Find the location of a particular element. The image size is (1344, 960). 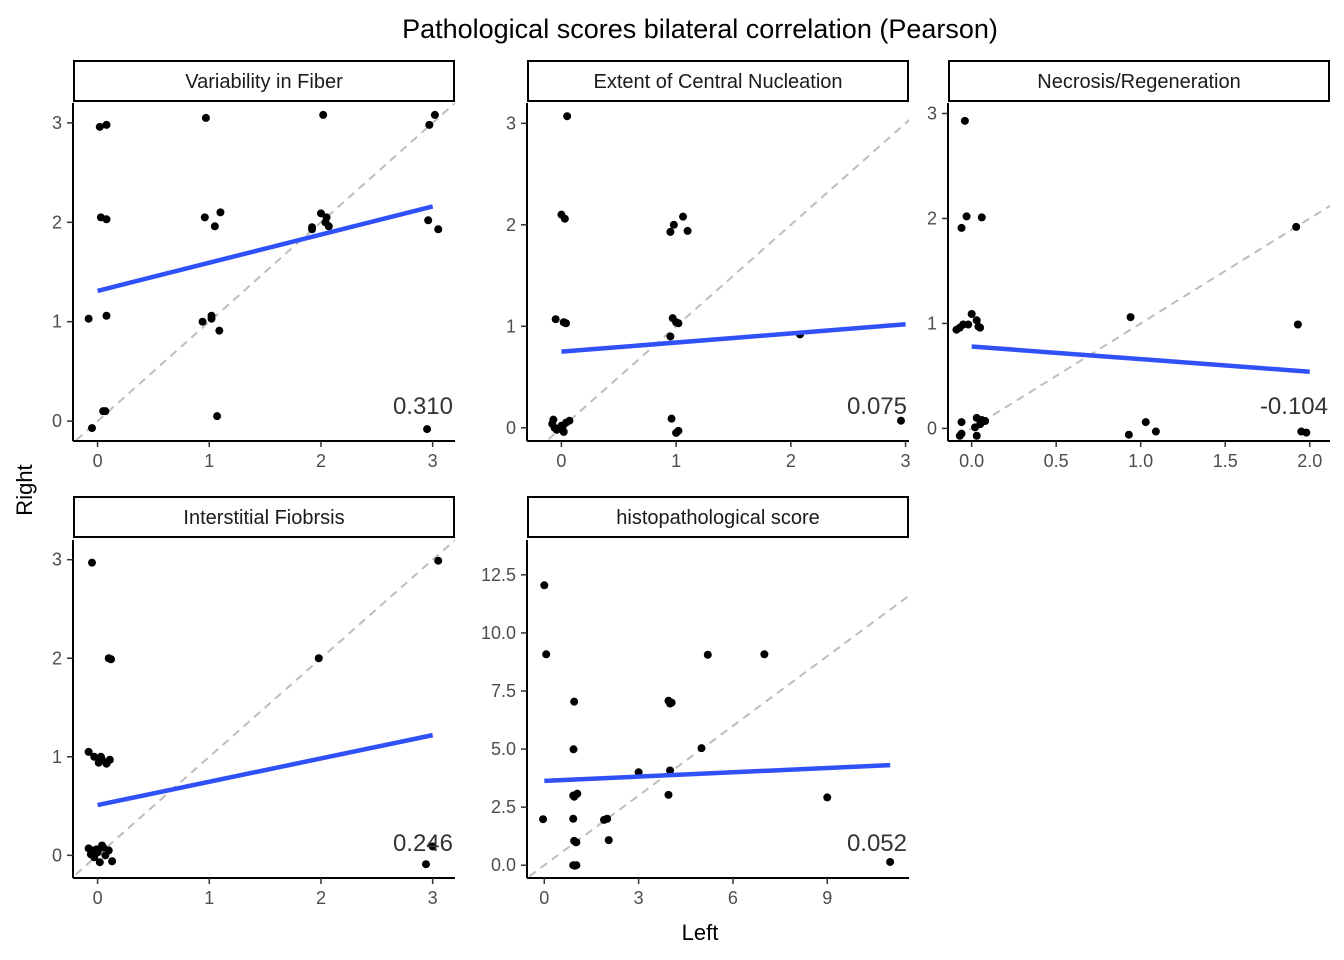

y-tick-label: 0.0 is located at coordinates (503, 865).